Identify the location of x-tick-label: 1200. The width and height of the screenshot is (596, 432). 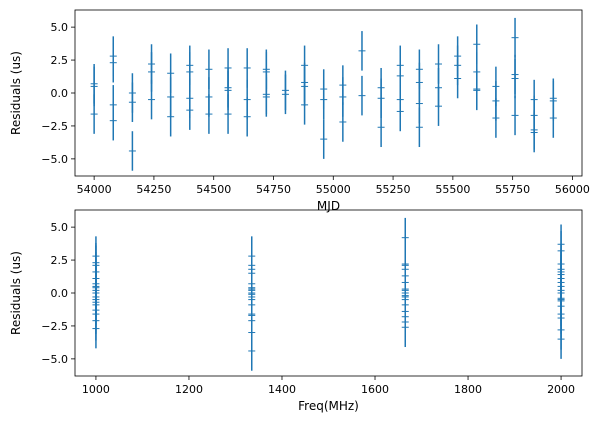
(189, 389).